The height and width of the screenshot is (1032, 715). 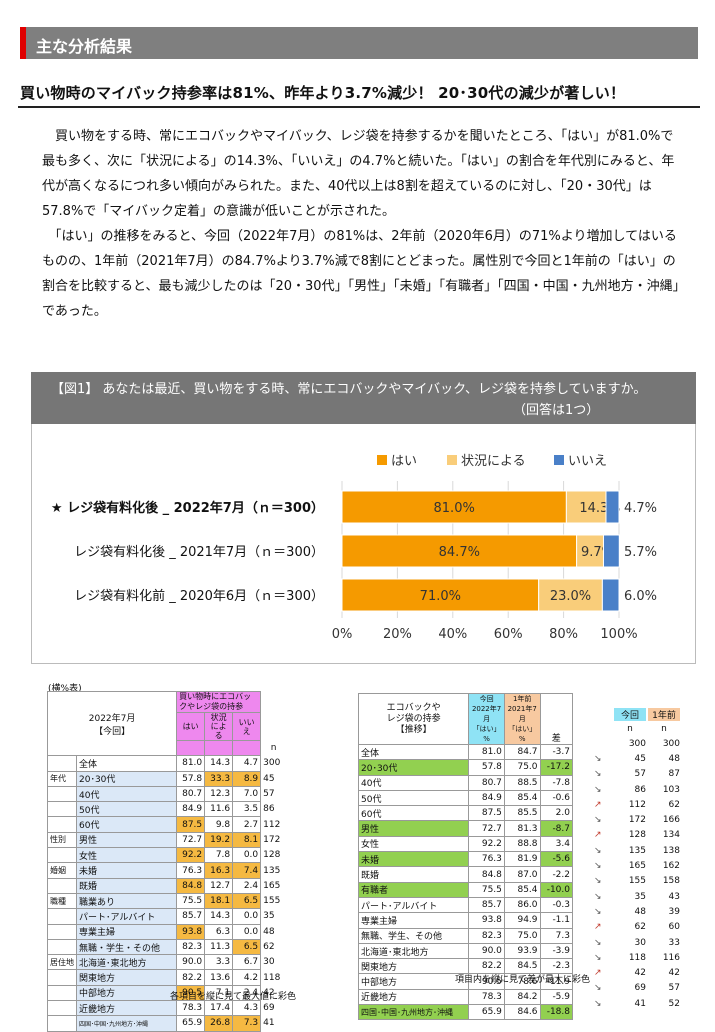 I want to click on t1-n-cell: 57, so click(x=269, y=794).